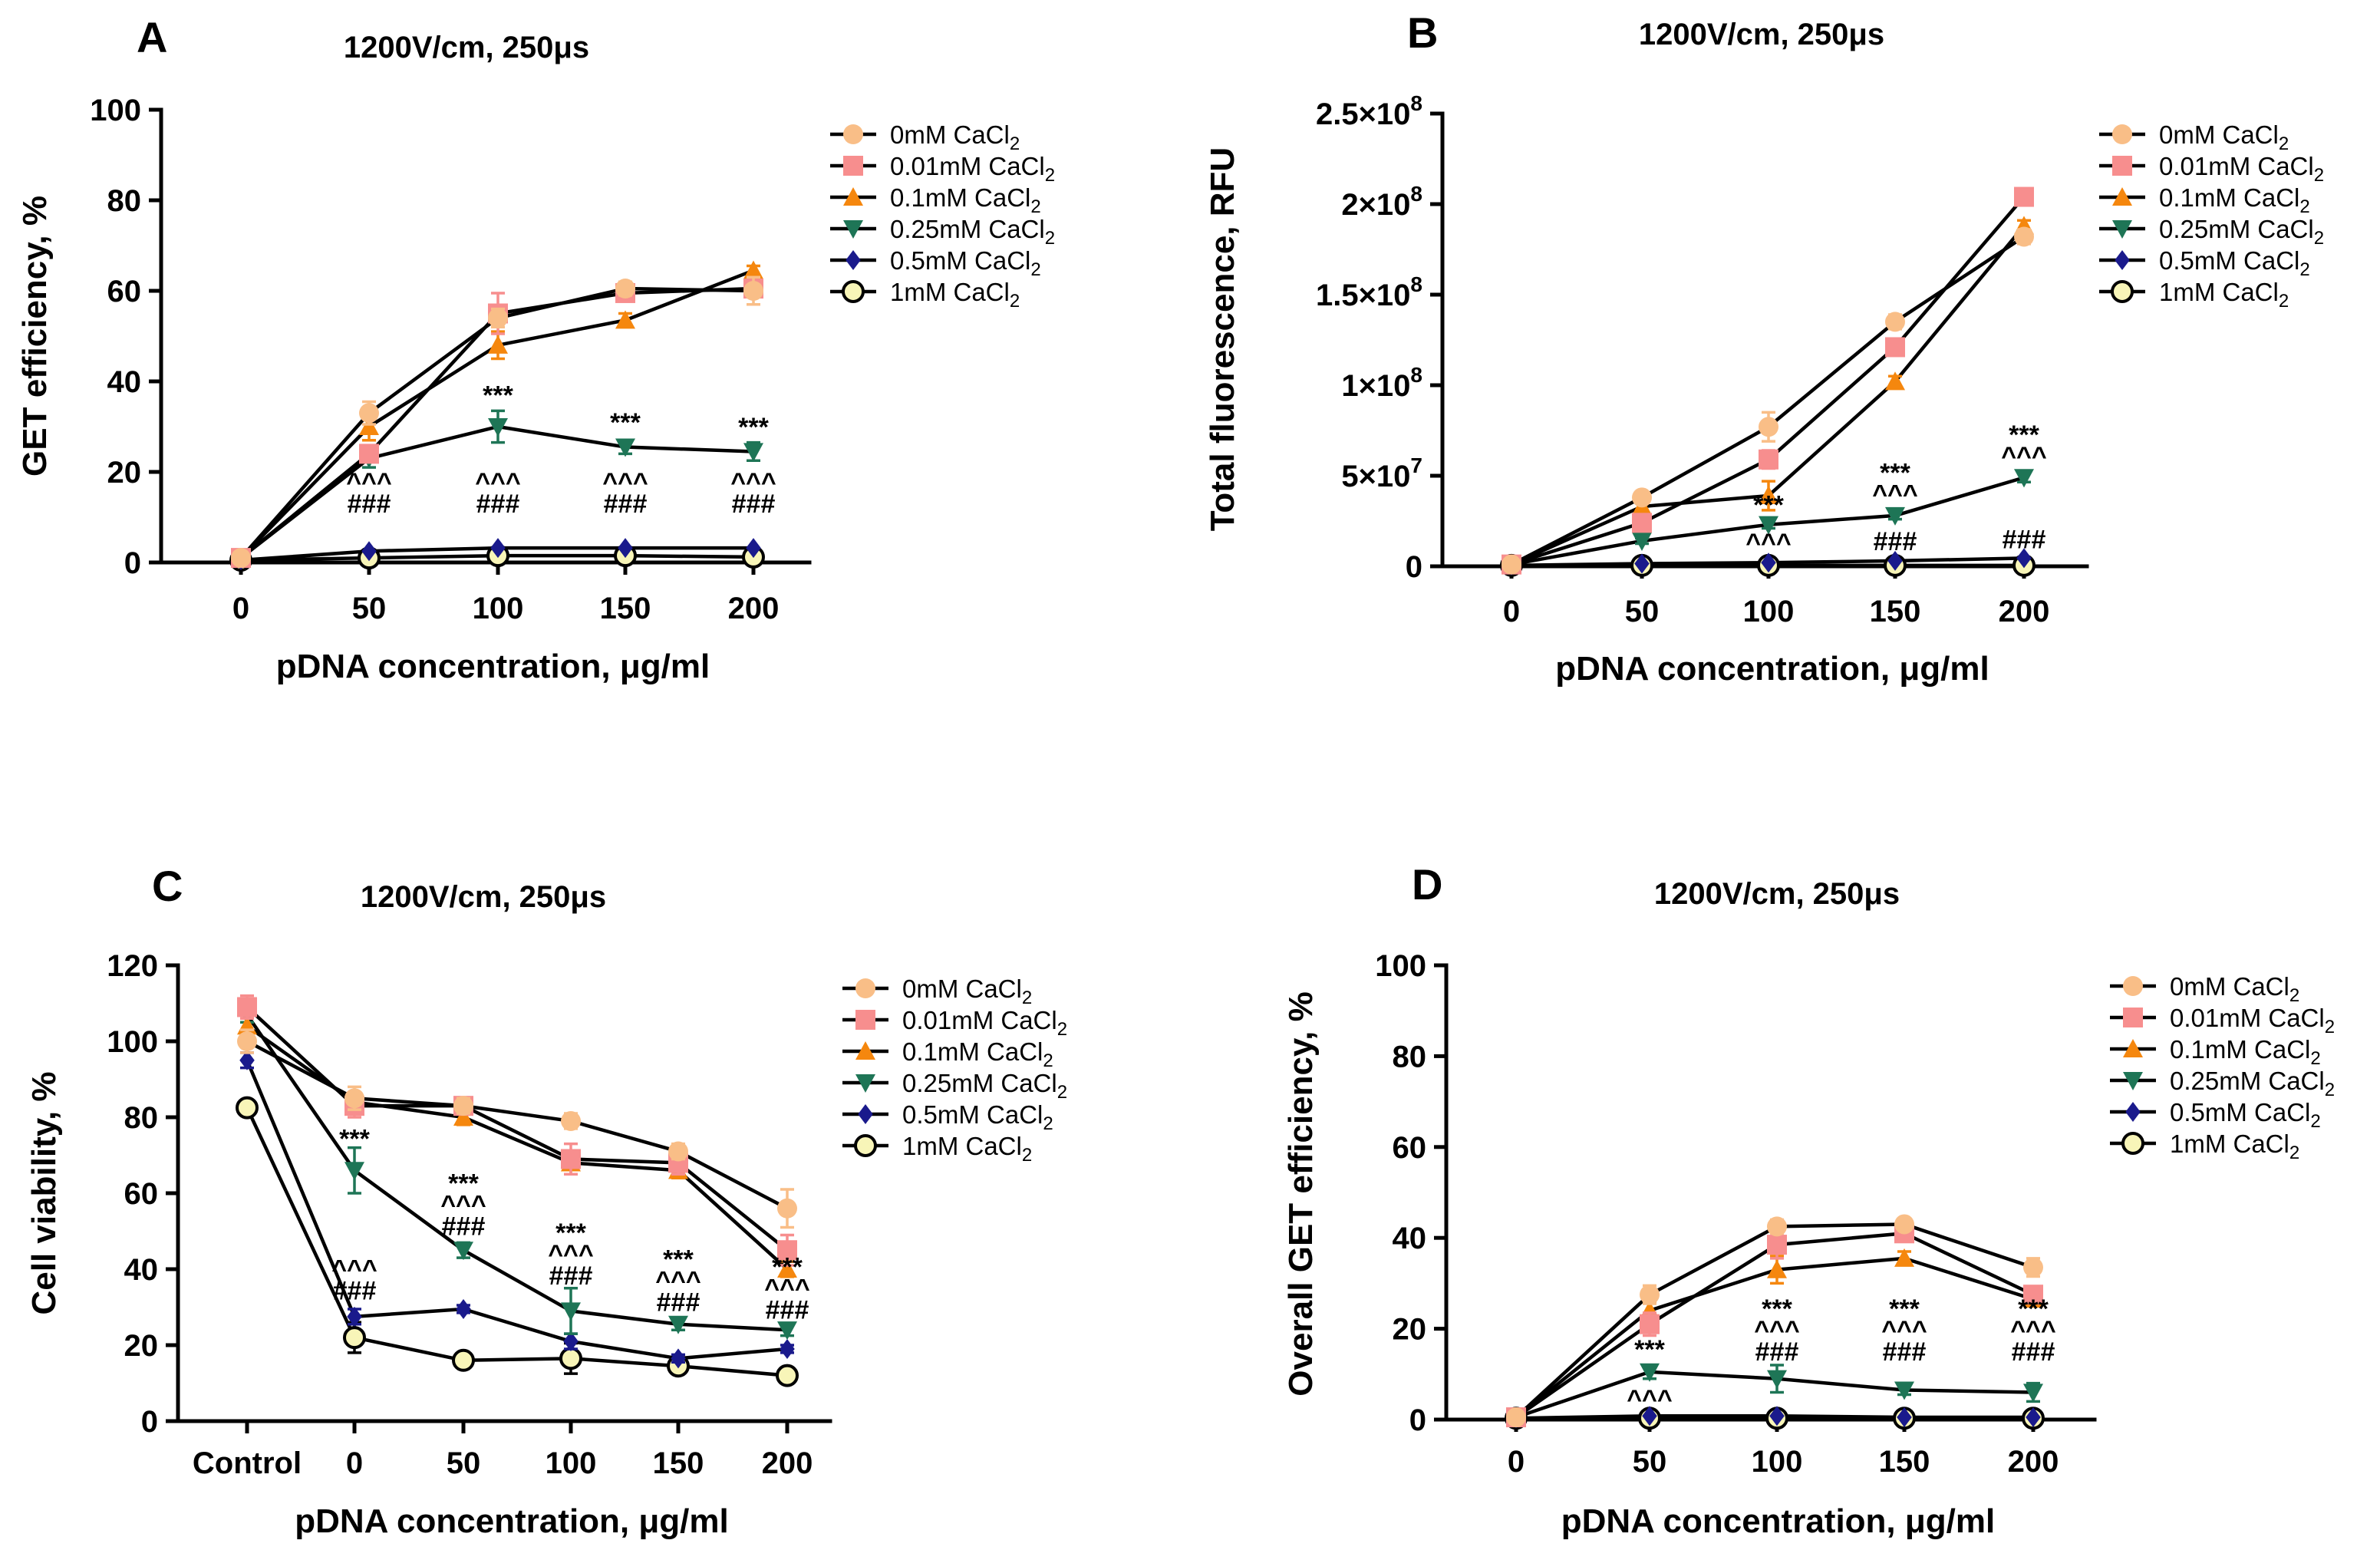 The image size is (2380, 1560). I want to click on x-tick-label: 150, so click(678, 1463).